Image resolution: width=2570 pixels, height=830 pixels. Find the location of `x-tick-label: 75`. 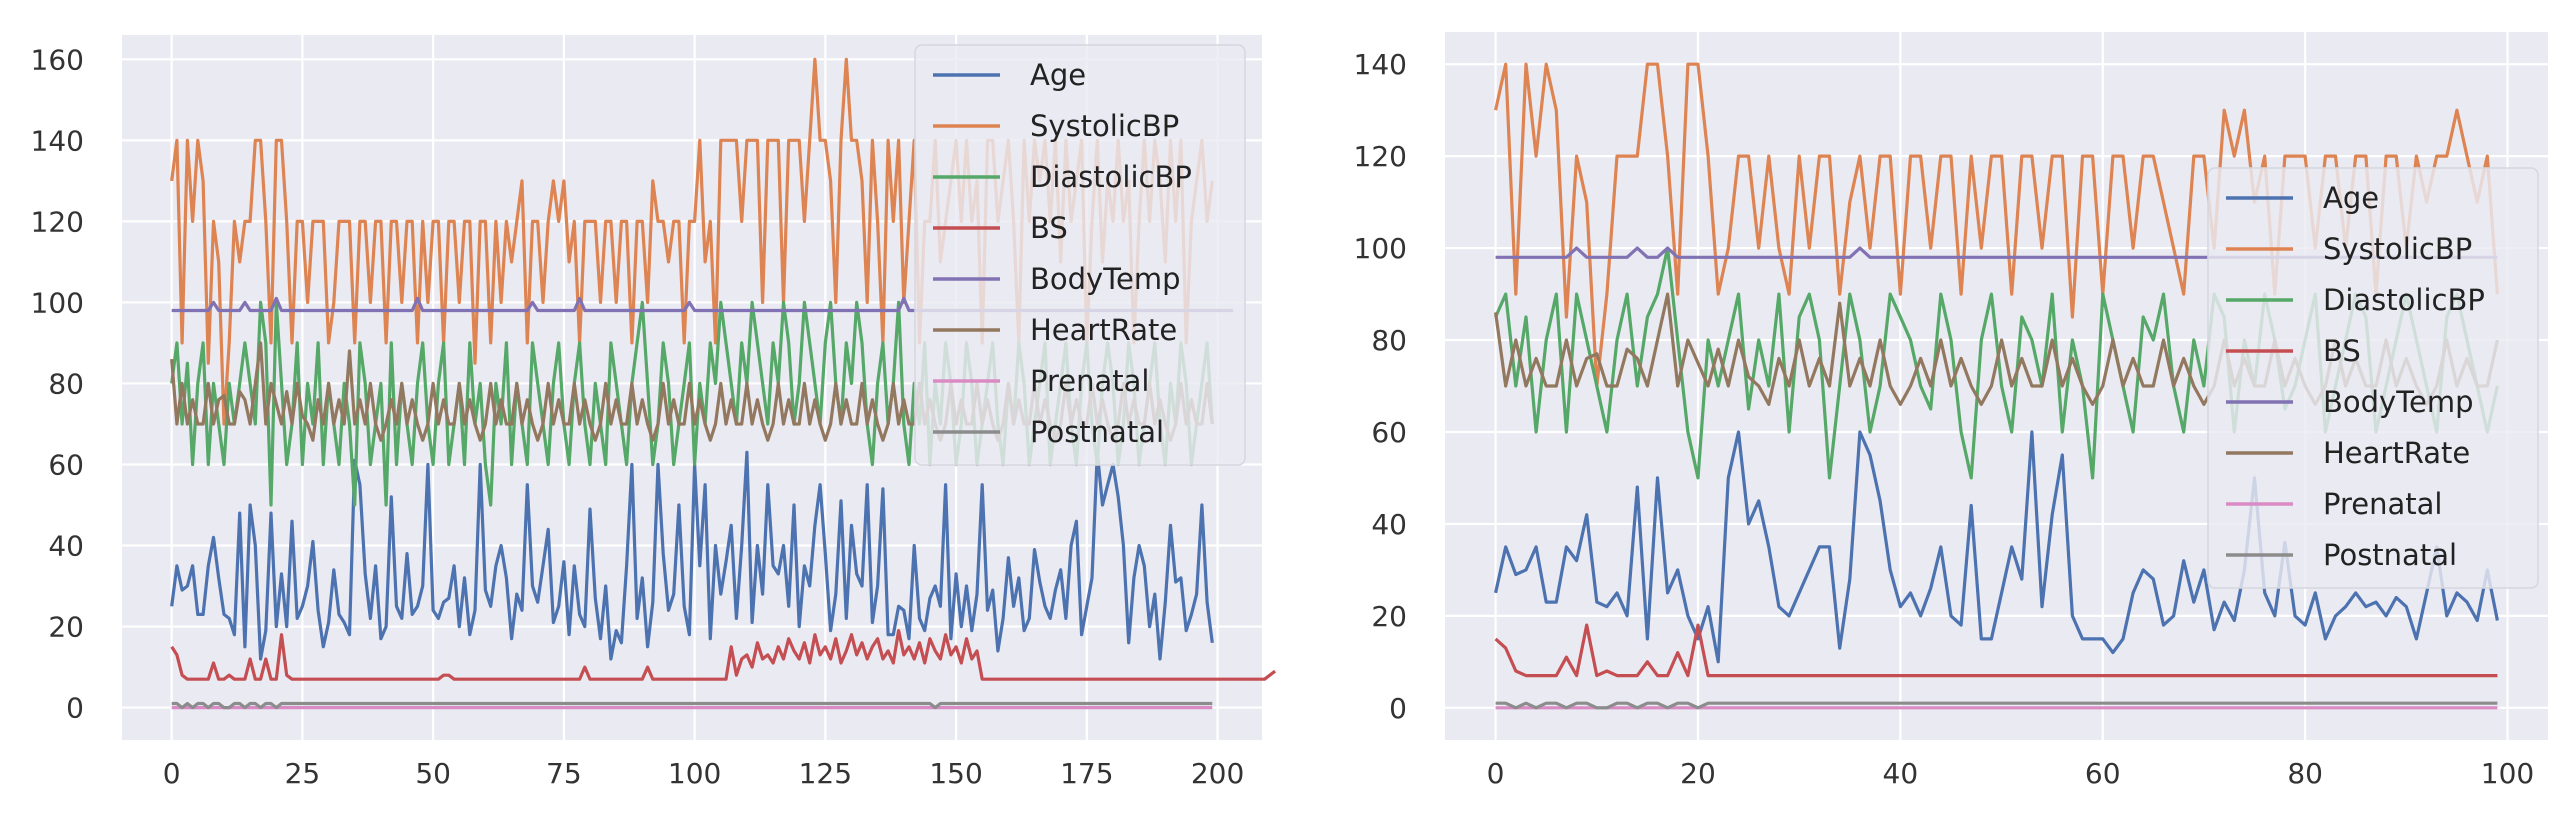

x-tick-label: 75 is located at coordinates (564, 773).